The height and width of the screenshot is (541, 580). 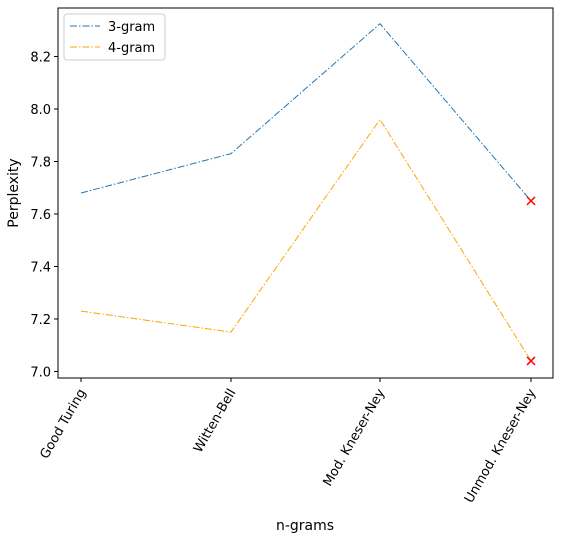 What do you see at coordinates (131, 27) in the screenshot?
I see `legend-label: 3-gram` at bounding box center [131, 27].